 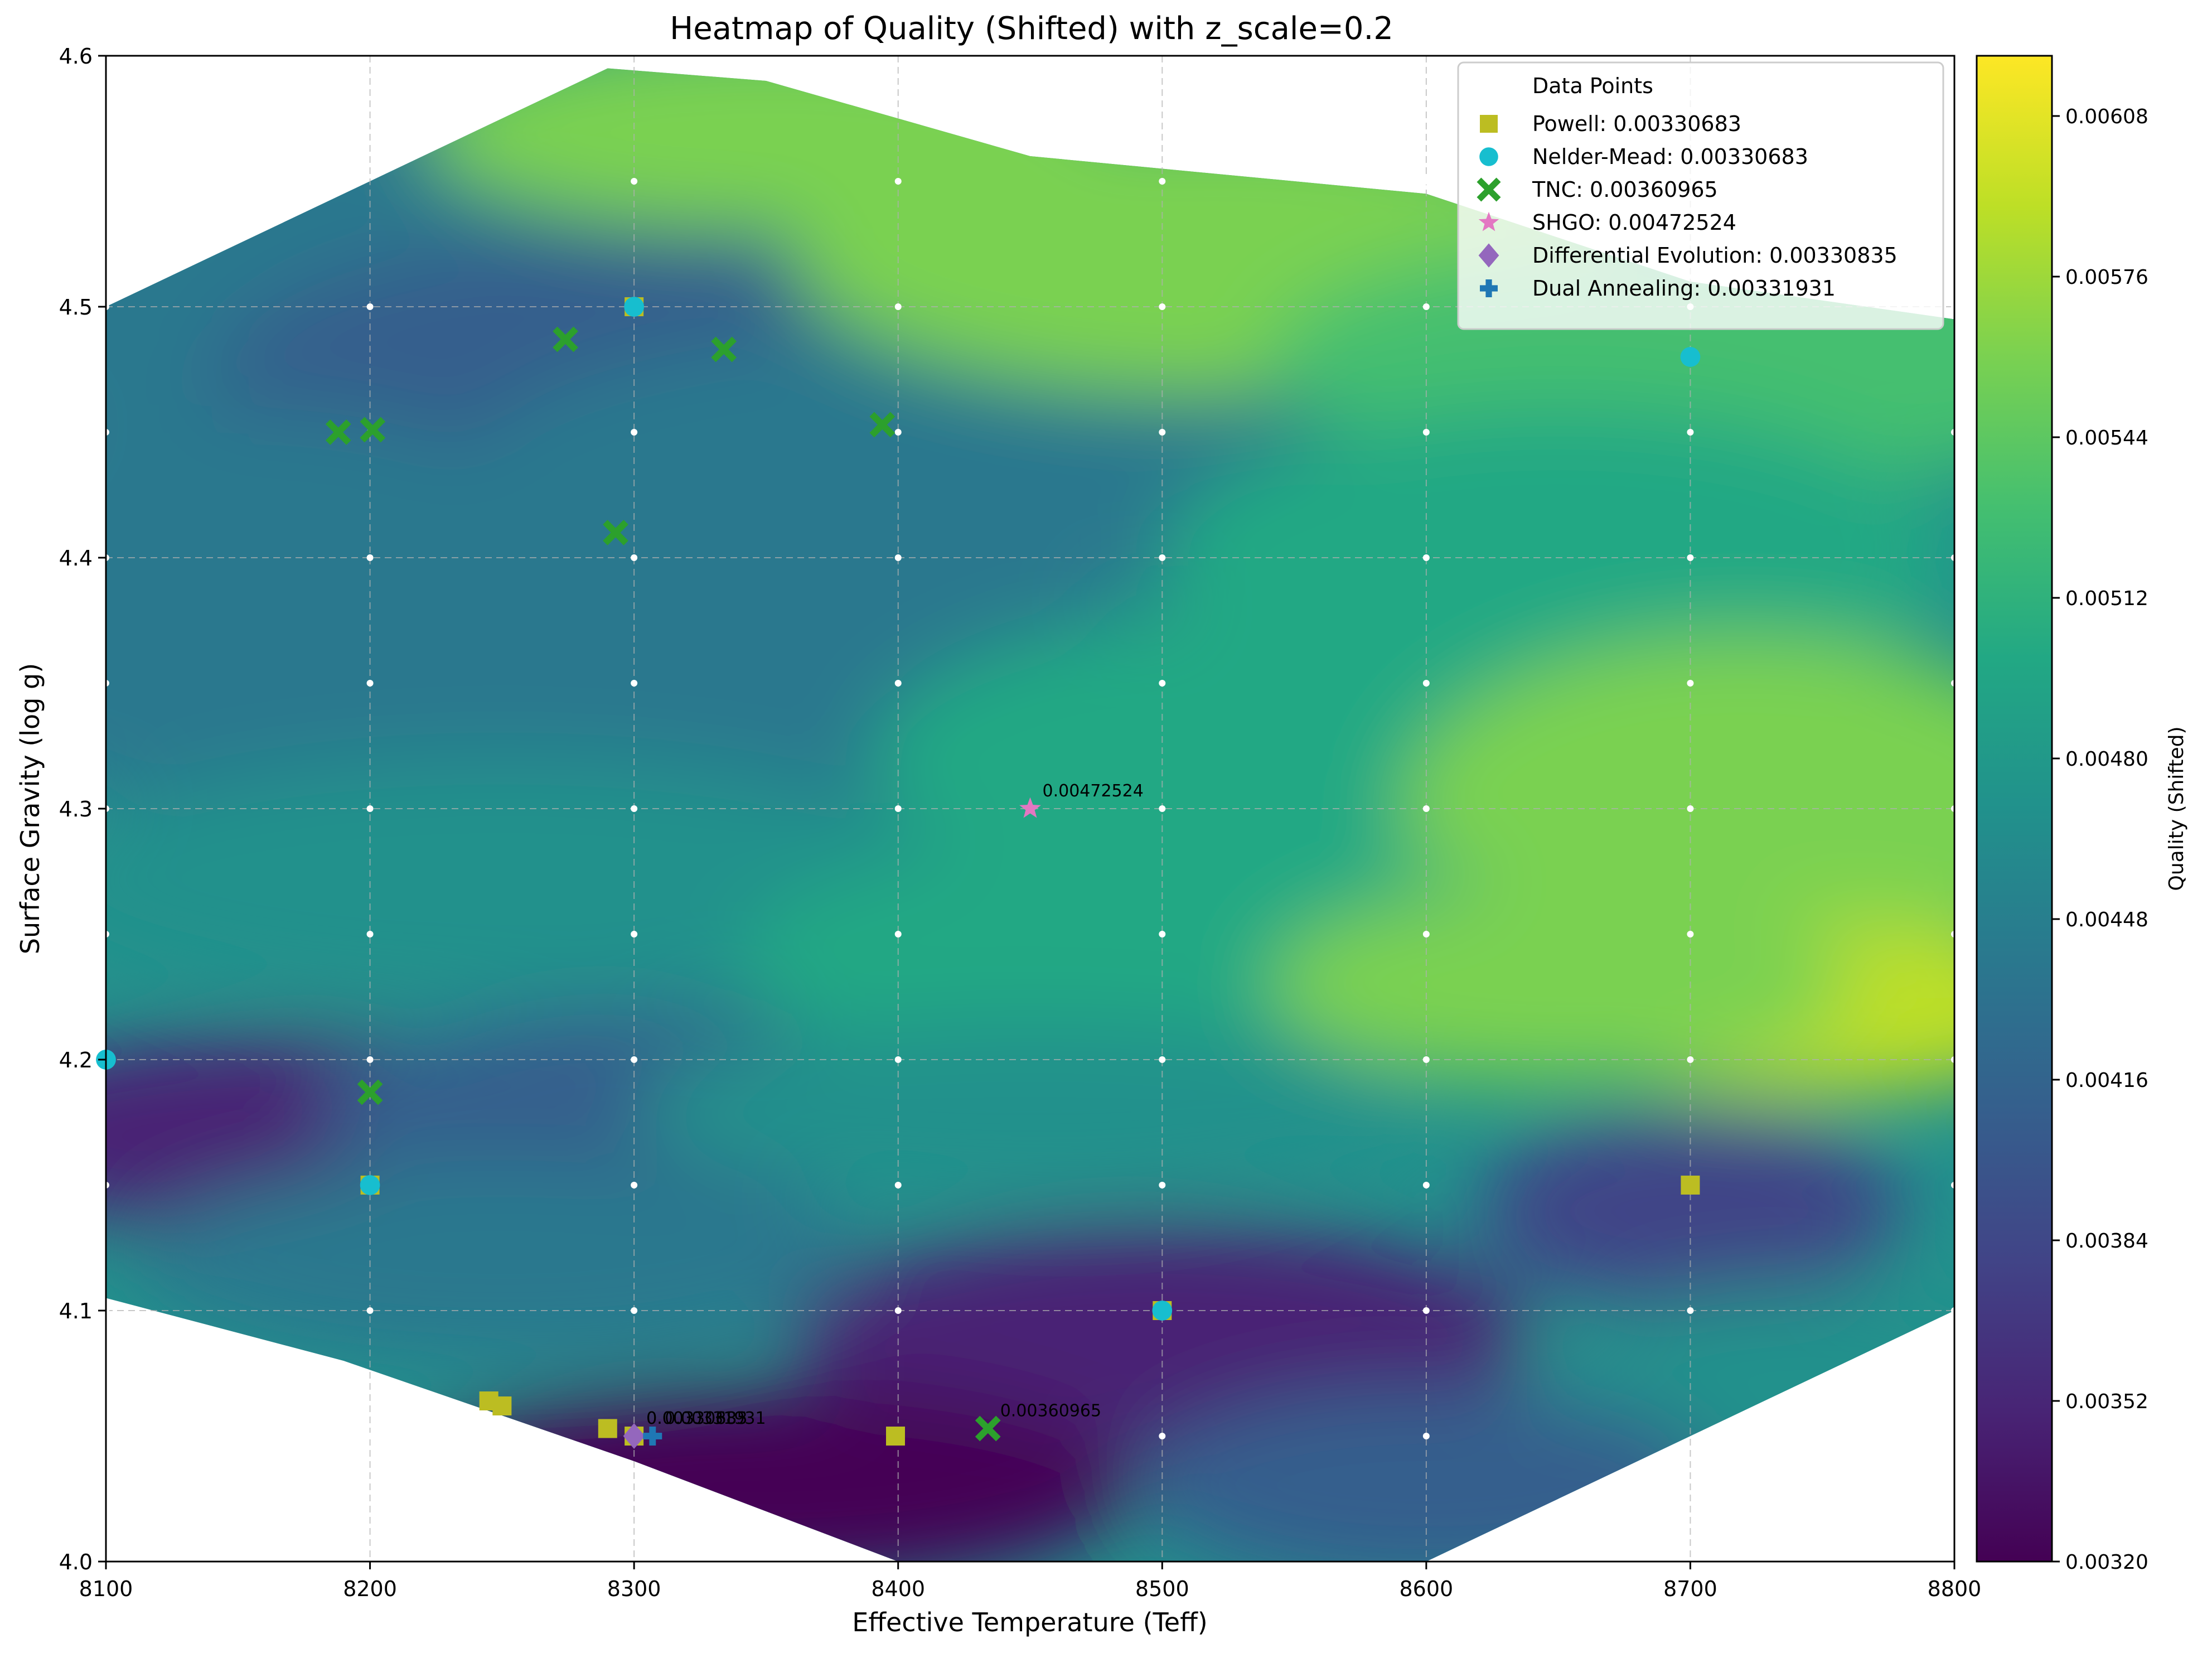 I want to click on x-axis-label: Effective Temperature (Teff), so click(x=1030, y=1622).